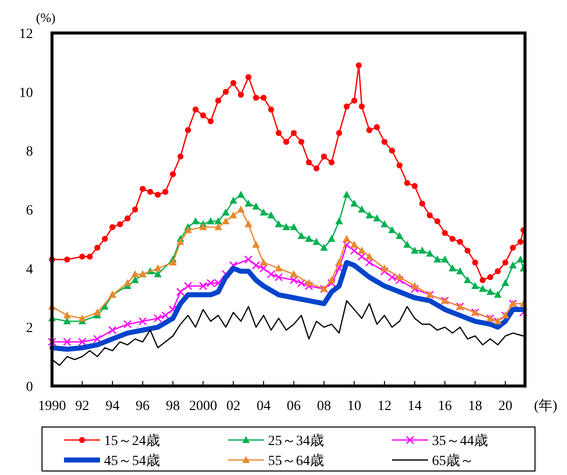 The width and height of the screenshot is (567, 475). What do you see at coordinates (293, 406) in the screenshot?
I see `x-tick-label: 06` at bounding box center [293, 406].